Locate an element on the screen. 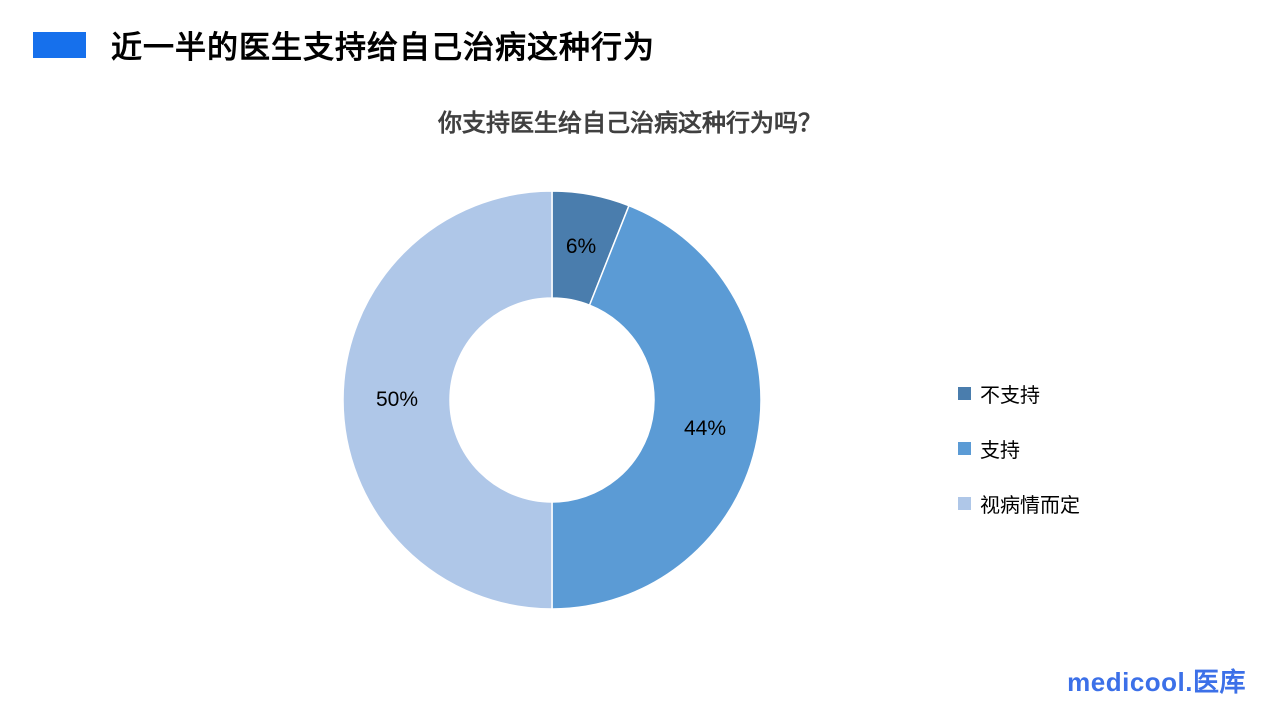  data-label-0: 6% is located at coordinates (581, 246).